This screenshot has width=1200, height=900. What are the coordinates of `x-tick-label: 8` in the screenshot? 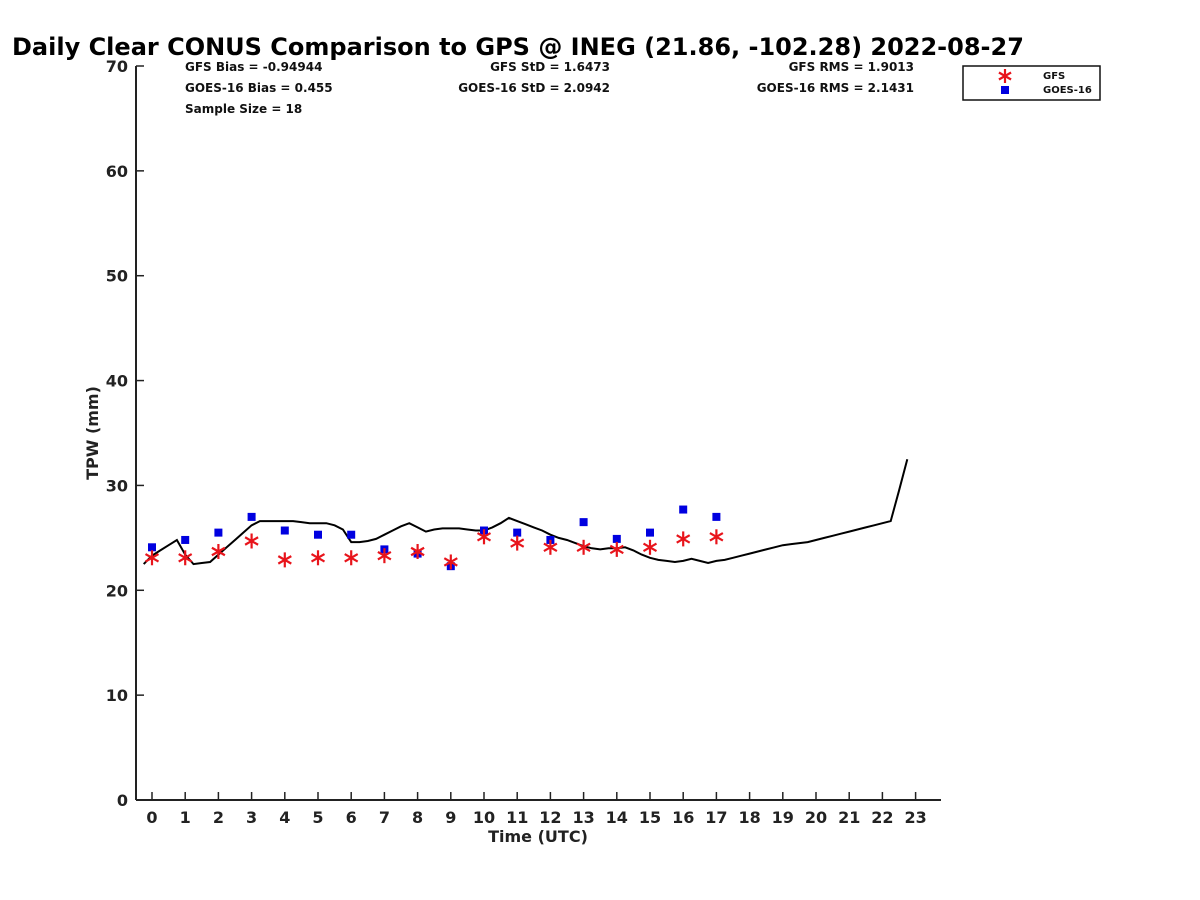 It's located at (417, 817).